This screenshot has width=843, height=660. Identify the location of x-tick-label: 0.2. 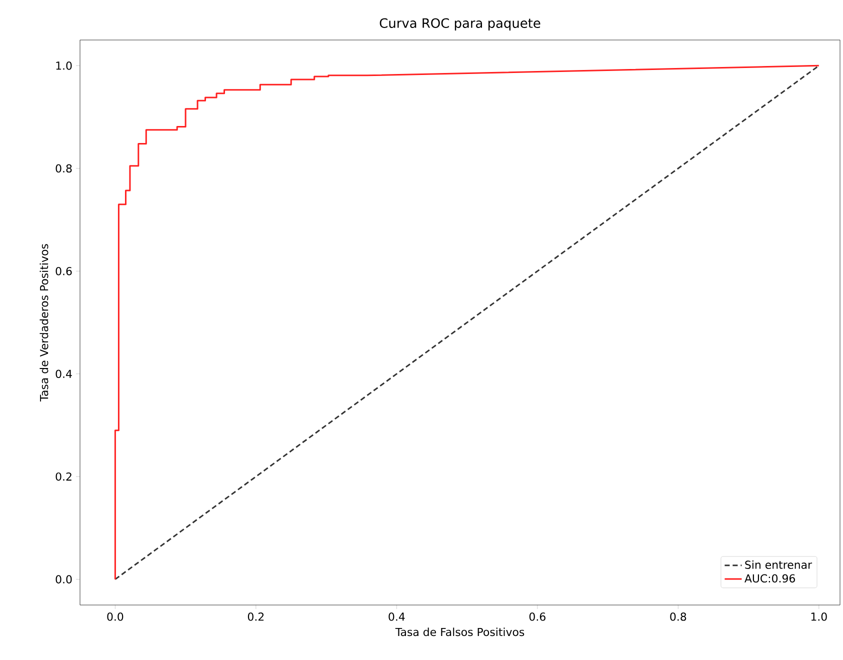
(256, 616).